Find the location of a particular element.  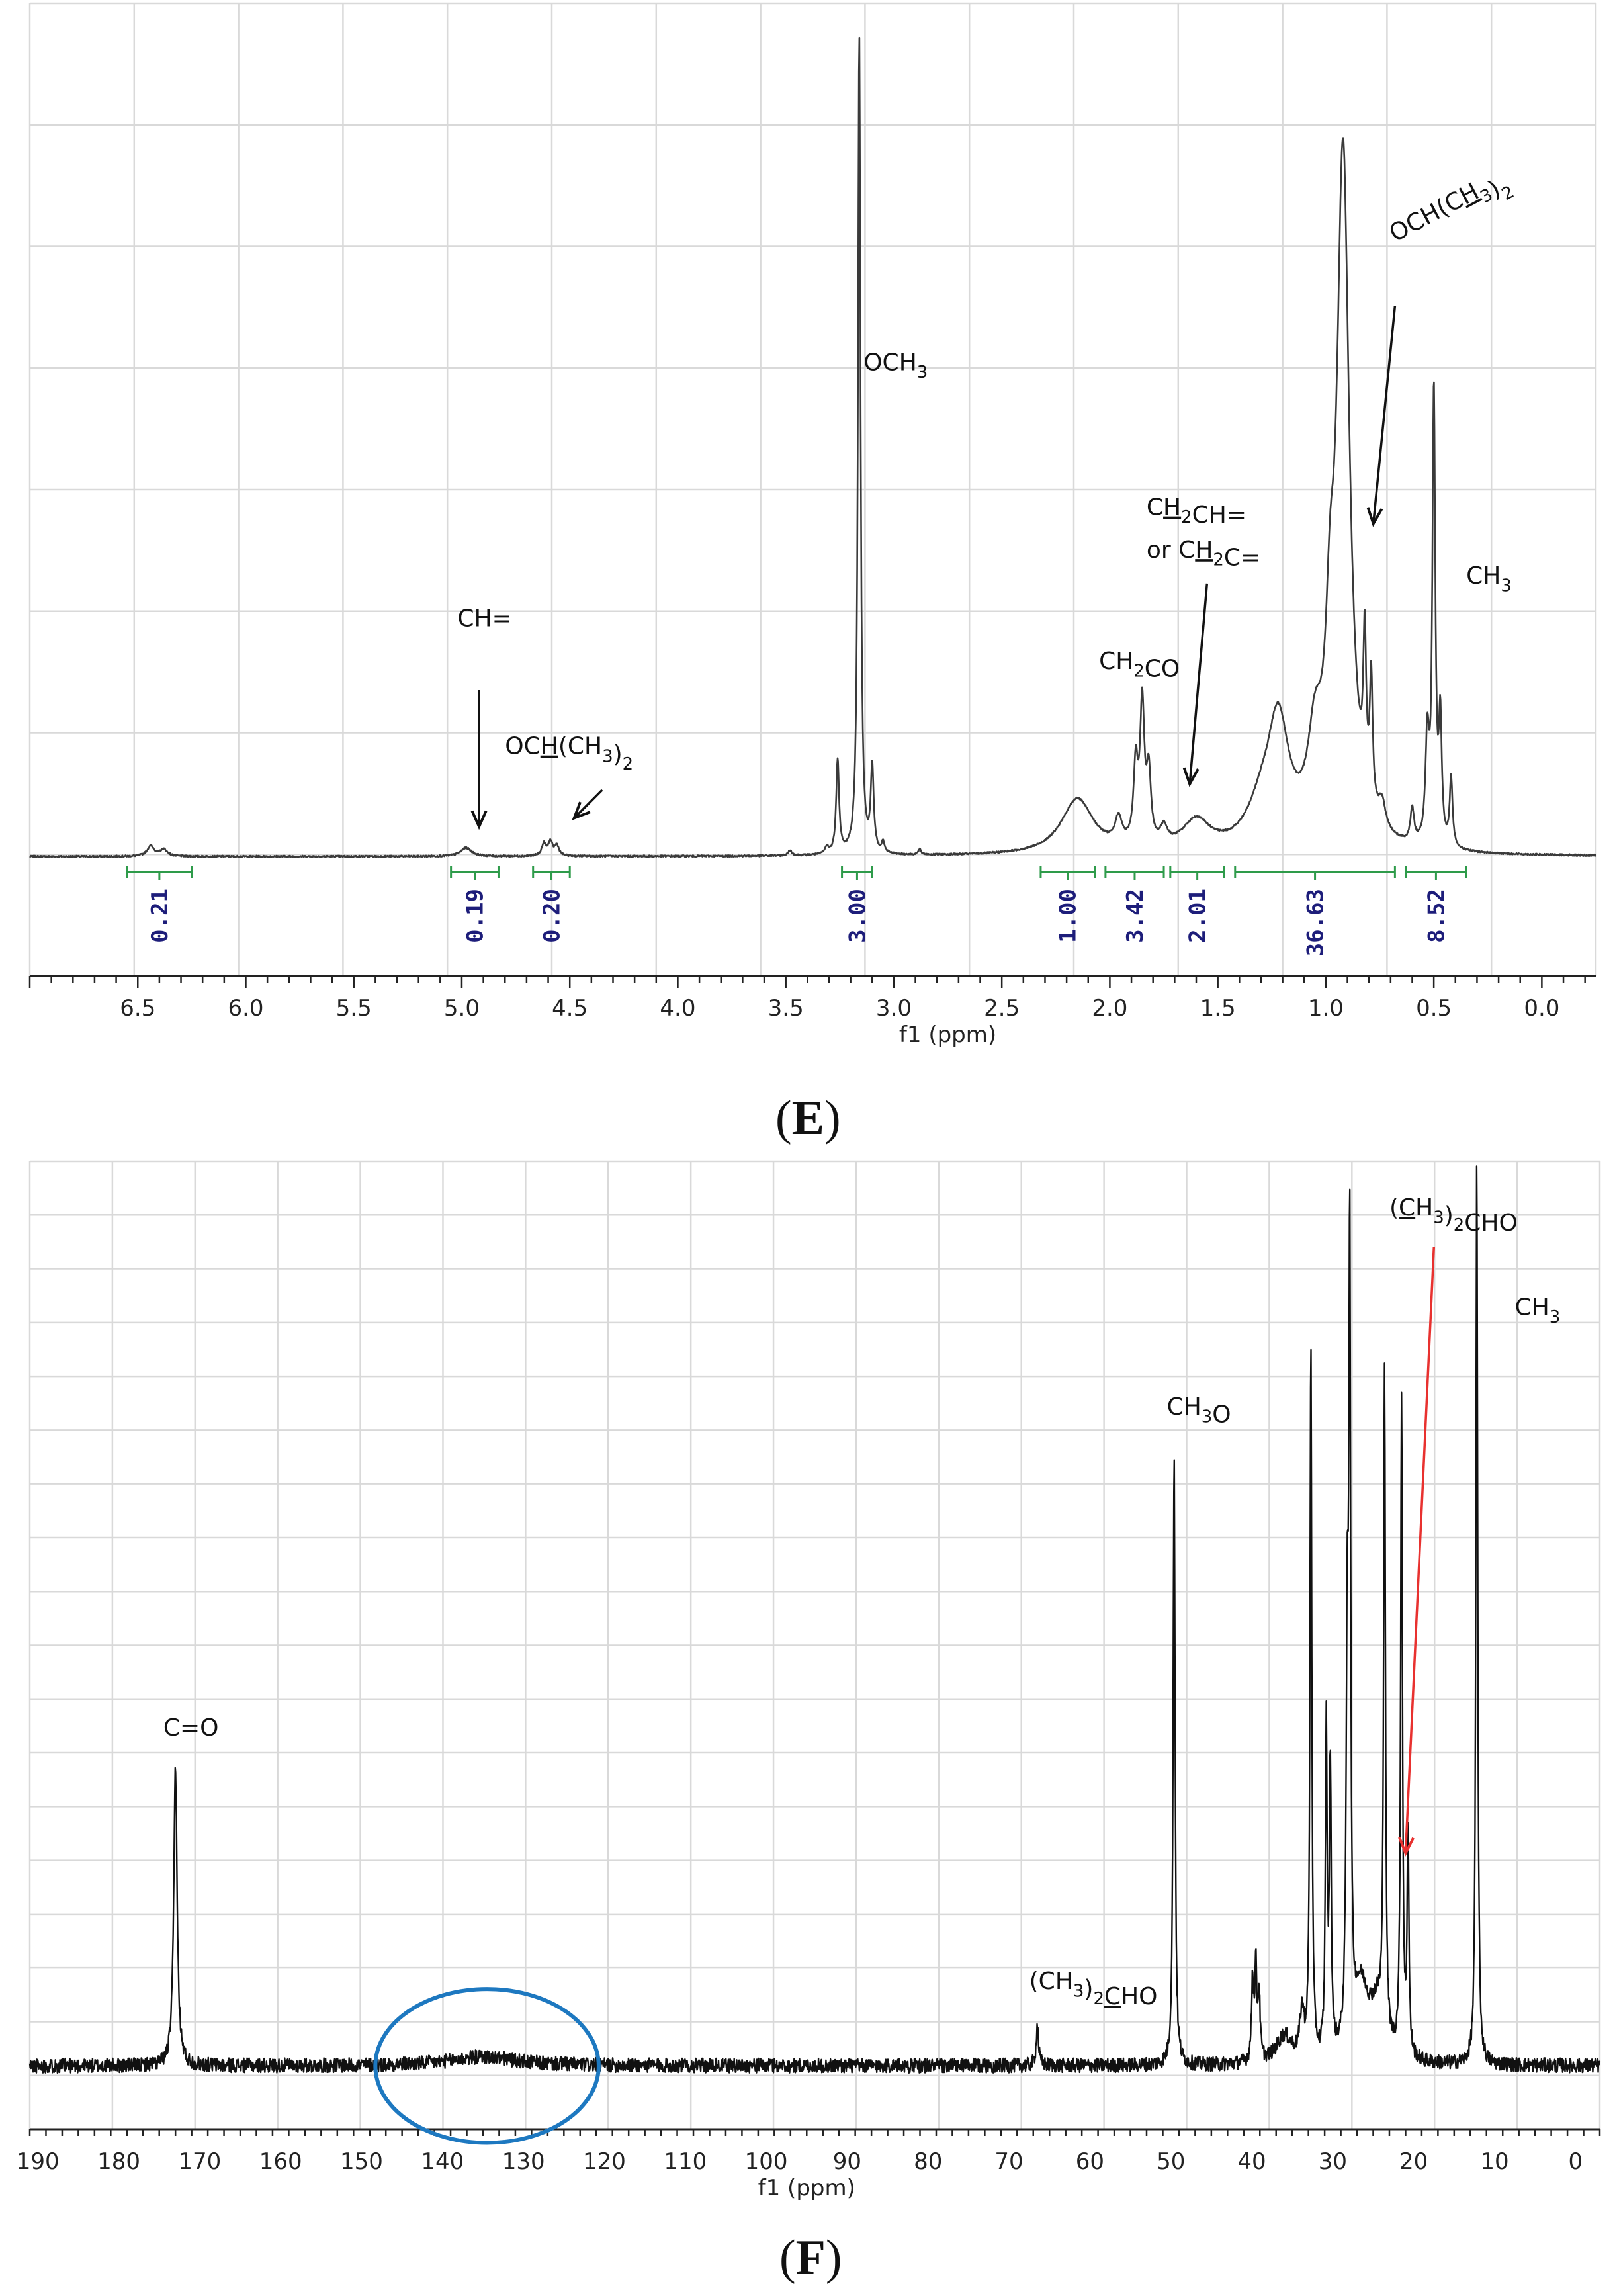

x-tick-label: 3.0 is located at coordinates (894, 1008).